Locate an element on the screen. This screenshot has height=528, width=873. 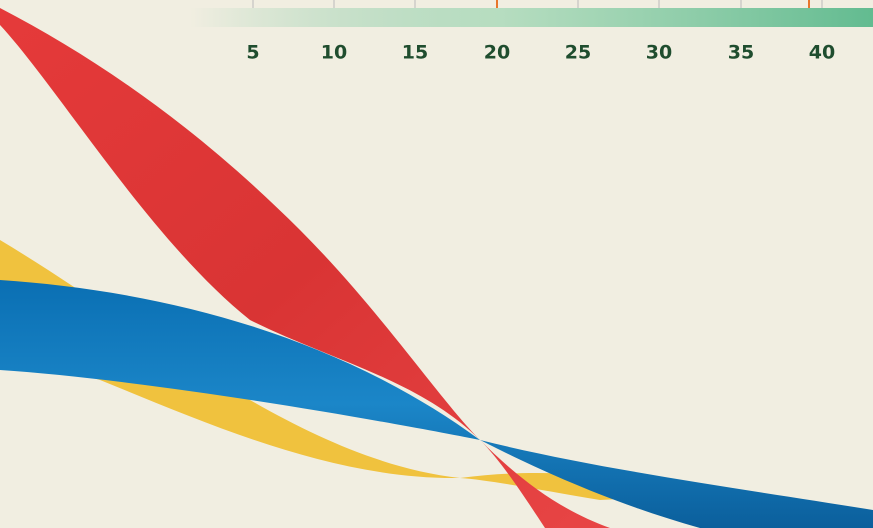
scale-label: 20 is located at coordinates (497, 53).